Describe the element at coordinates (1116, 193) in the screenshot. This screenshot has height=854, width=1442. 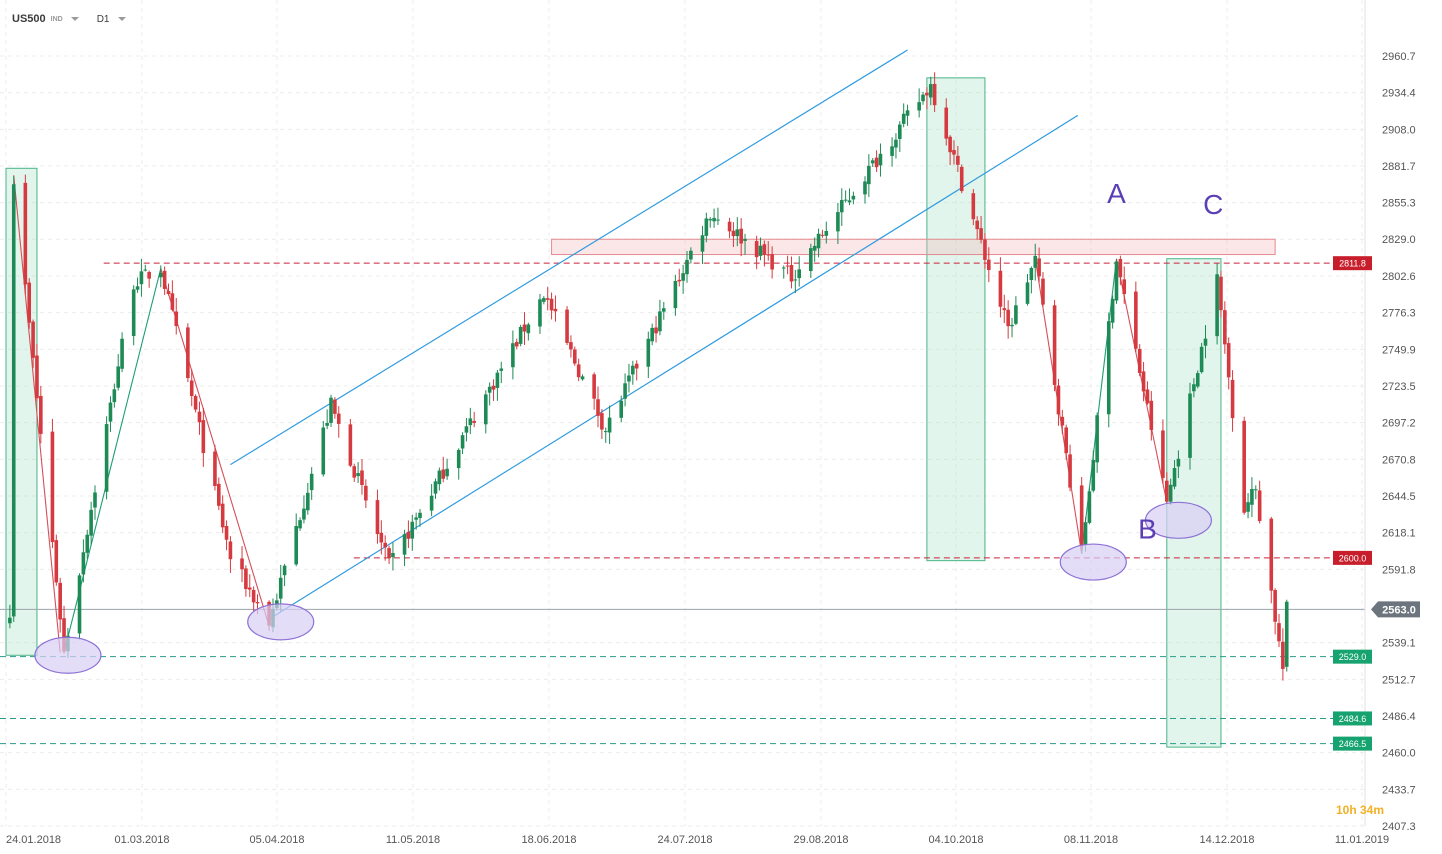
I see `pattern-label-a: A` at that location.